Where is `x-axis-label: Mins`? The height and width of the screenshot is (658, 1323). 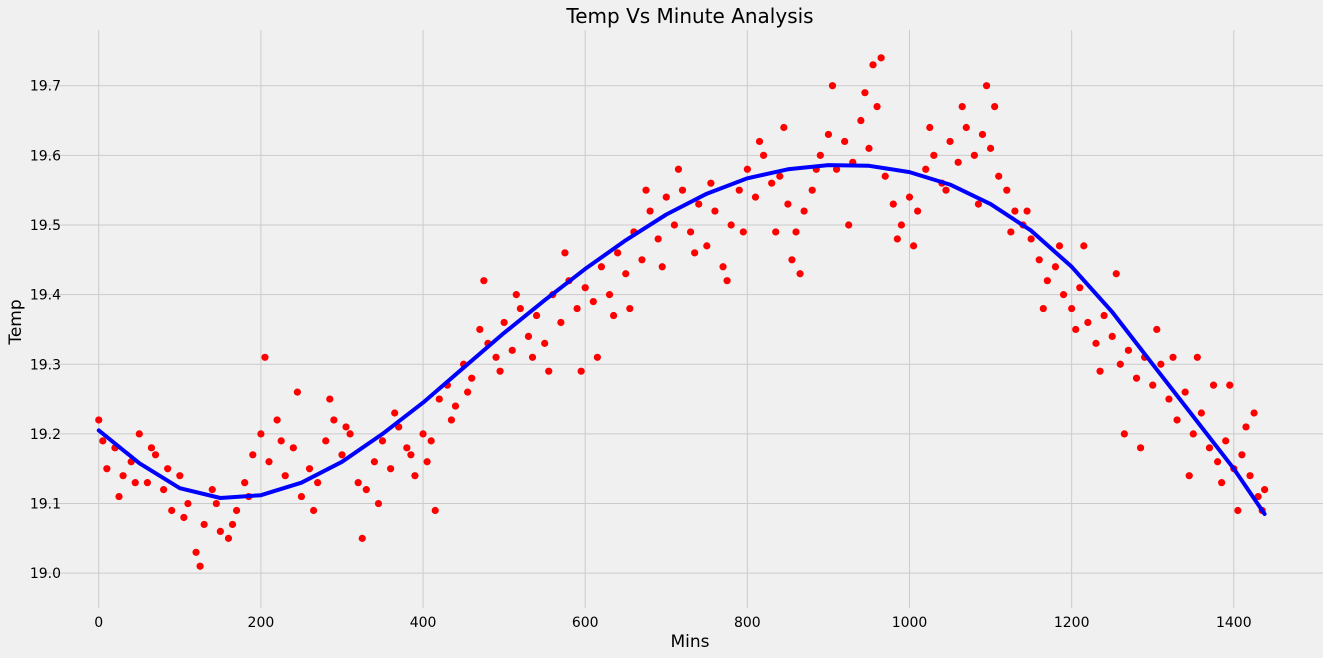 x-axis-label: Mins is located at coordinates (689, 642).